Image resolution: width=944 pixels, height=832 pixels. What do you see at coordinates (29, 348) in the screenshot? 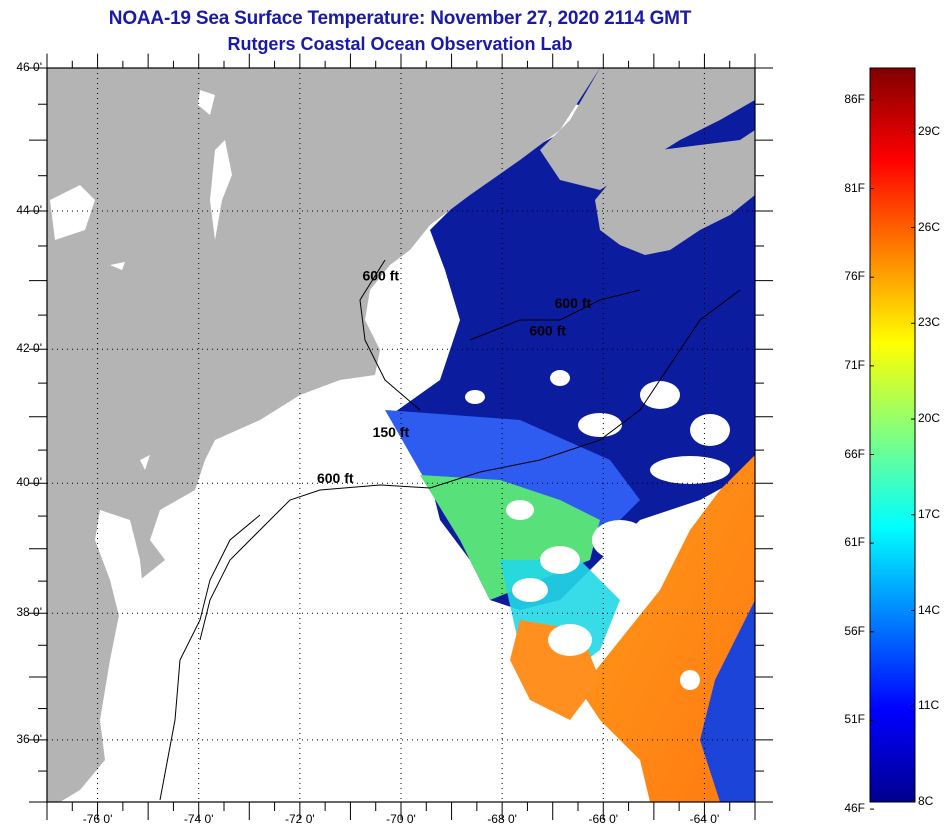
I see `lat-label: 42 0'` at bounding box center [29, 348].